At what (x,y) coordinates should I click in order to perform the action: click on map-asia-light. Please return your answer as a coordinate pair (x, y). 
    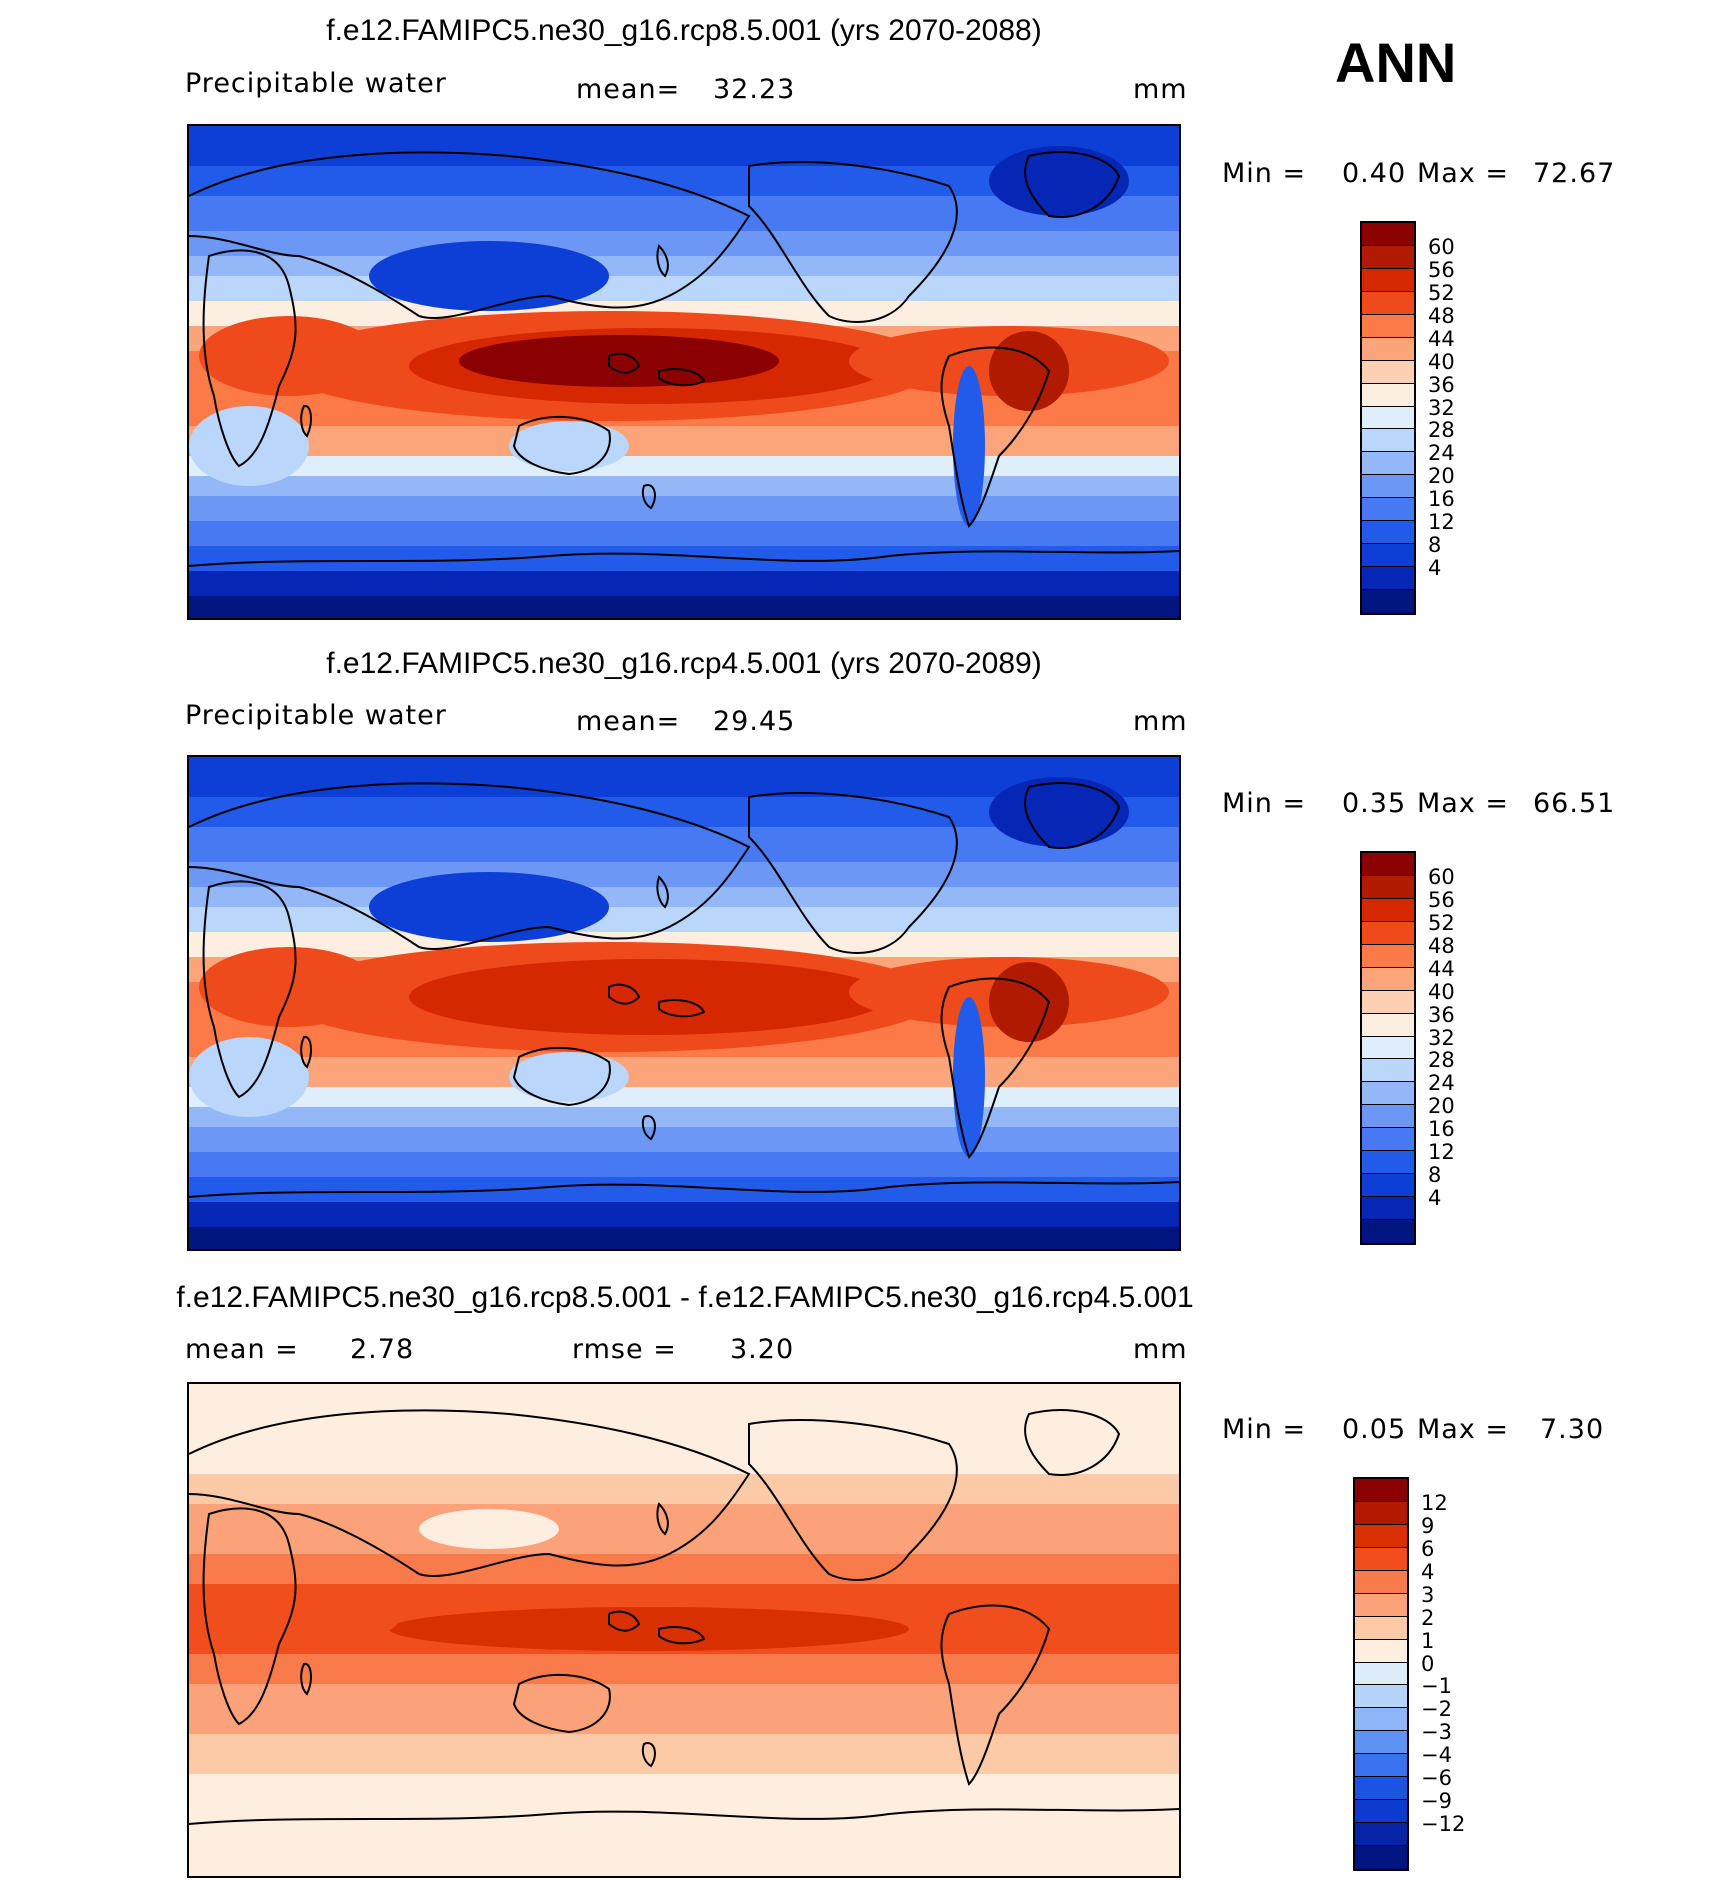
    Looking at the image, I should click on (489, 1529).